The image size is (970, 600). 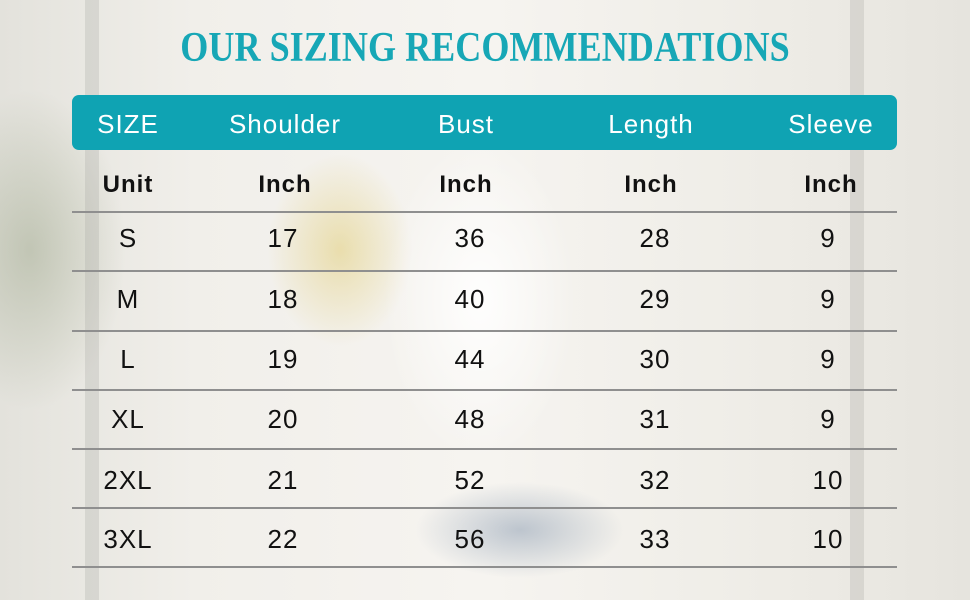 What do you see at coordinates (283, 359) in the screenshot?
I see `cell-shoulder: 19` at bounding box center [283, 359].